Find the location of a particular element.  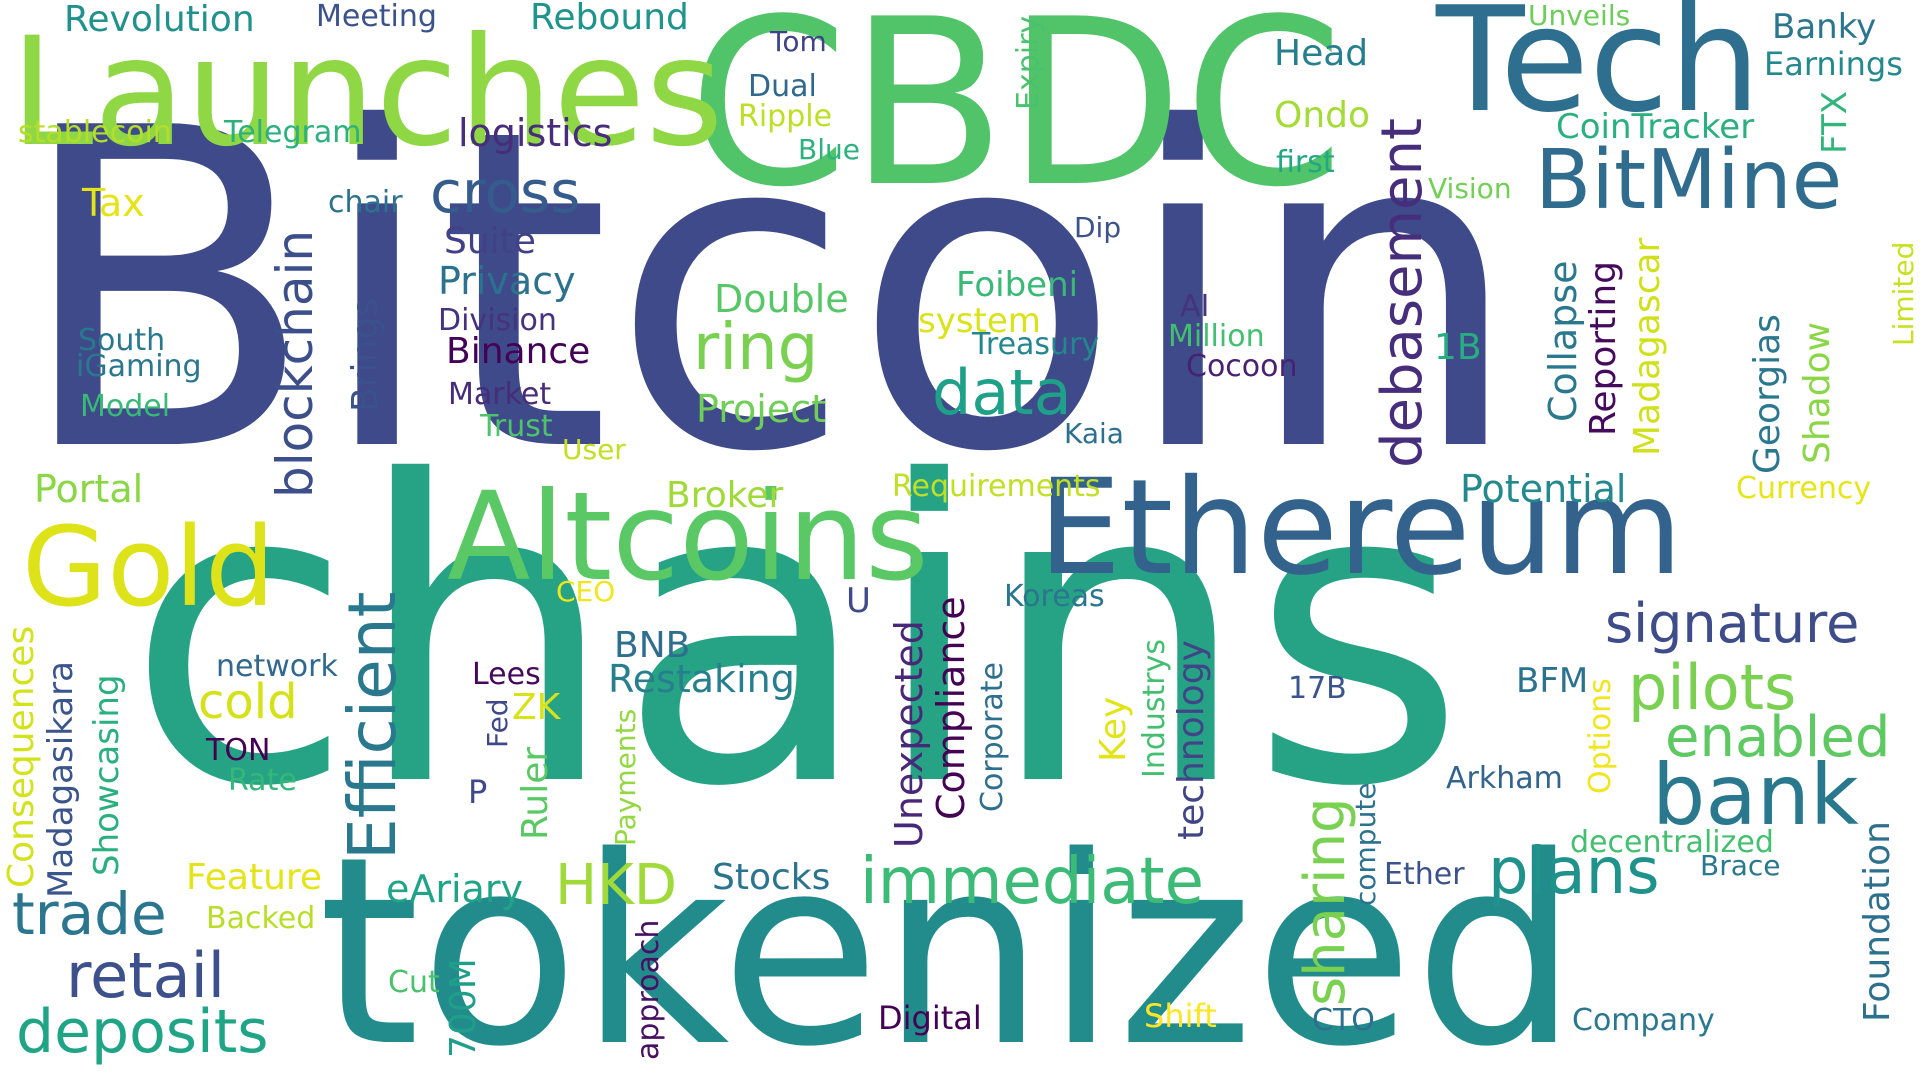

word-immediate: immediate is located at coordinates (1032, 882).